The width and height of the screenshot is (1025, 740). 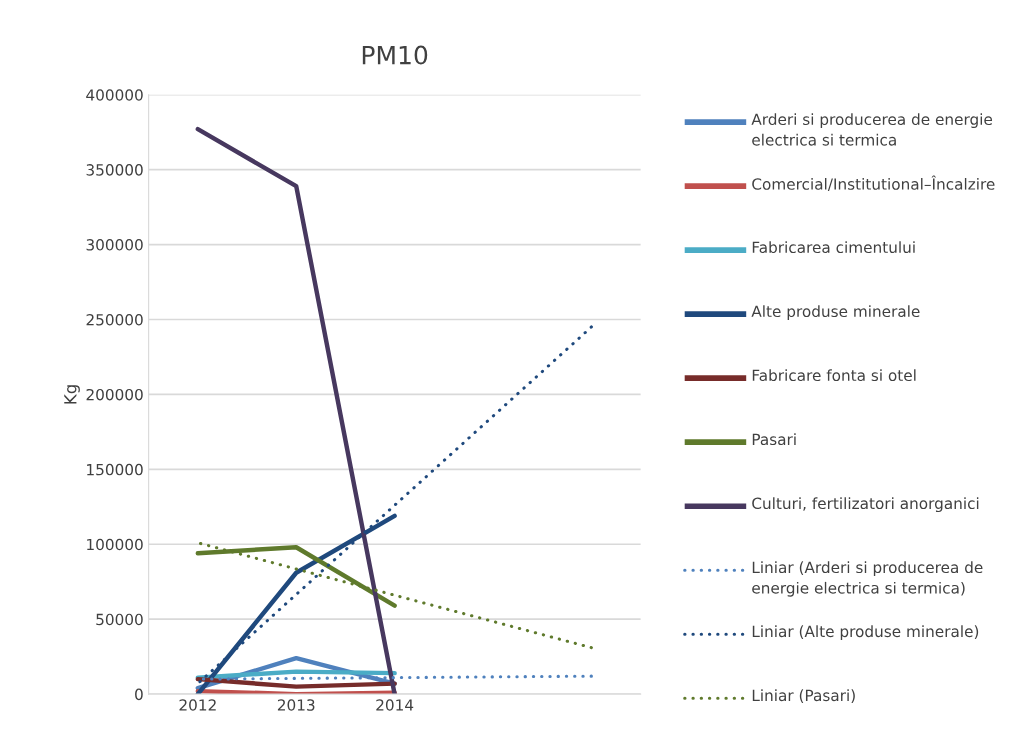 What do you see at coordinates (296, 705) in the screenshot?
I see `x-tick-label: 2013` at bounding box center [296, 705].